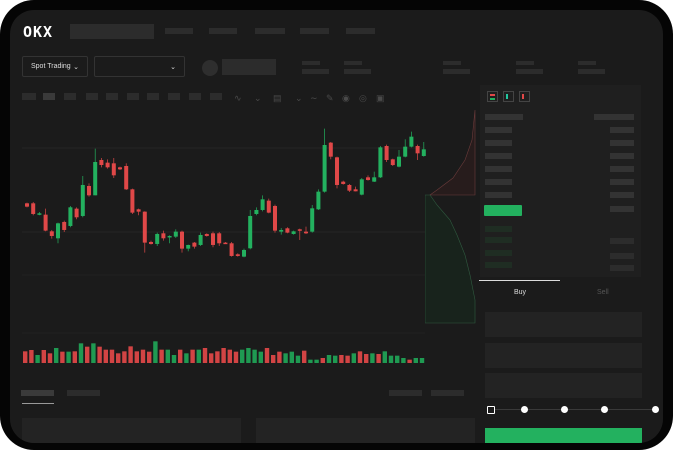  What do you see at coordinates (450, 217) in the screenshot?
I see `depth-chart` at bounding box center [450, 217].